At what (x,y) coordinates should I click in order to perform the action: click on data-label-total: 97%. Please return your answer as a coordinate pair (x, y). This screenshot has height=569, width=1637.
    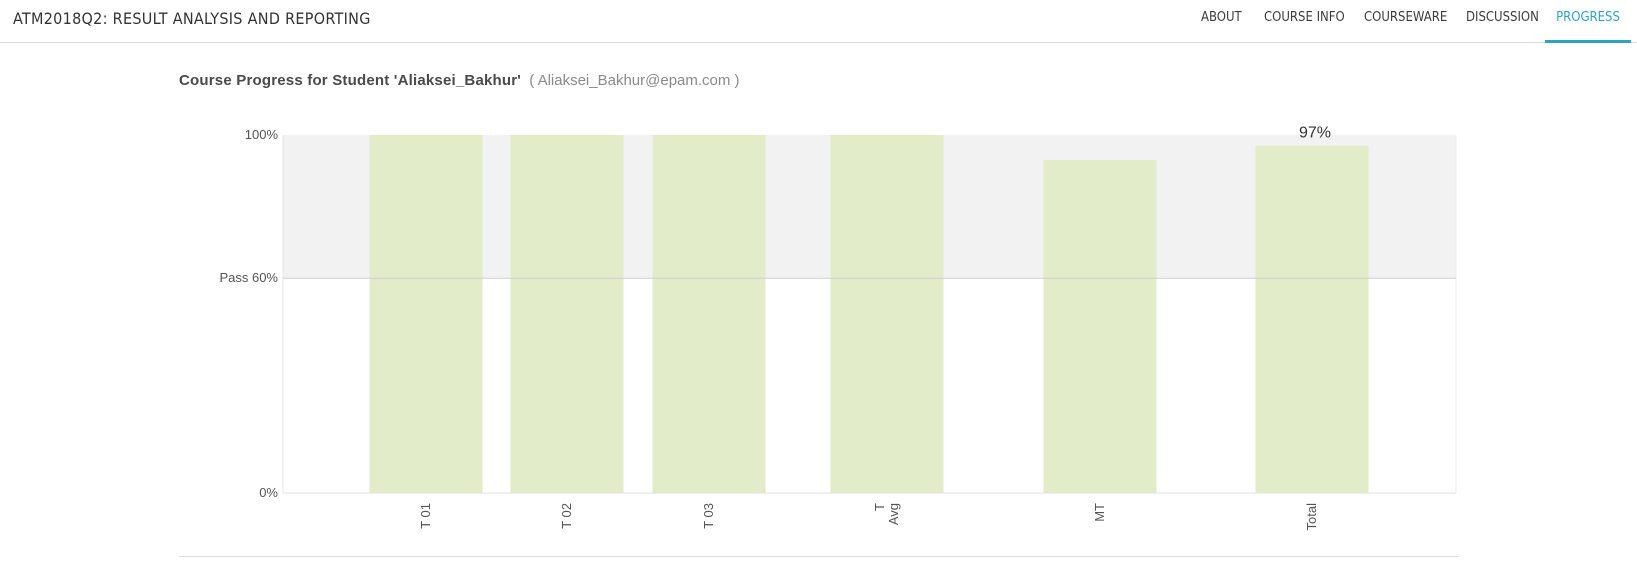
    Looking at the image, I should click on (1315, 133).